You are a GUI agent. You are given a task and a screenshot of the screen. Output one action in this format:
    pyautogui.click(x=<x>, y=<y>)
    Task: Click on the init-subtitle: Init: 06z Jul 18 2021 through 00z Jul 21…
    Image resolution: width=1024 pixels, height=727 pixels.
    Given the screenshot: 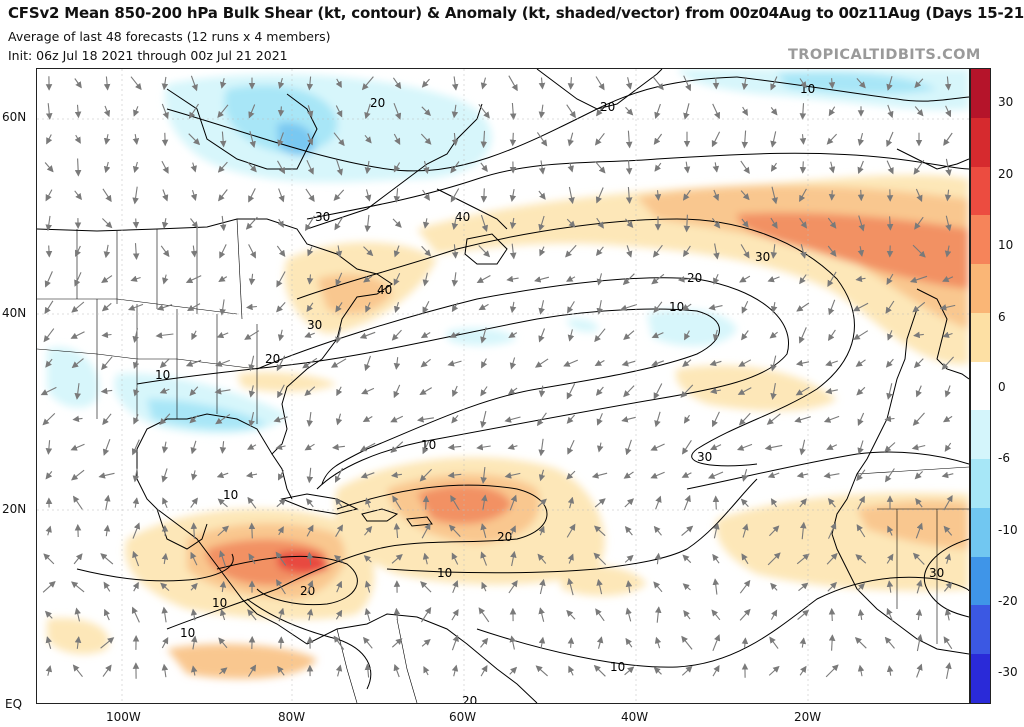 What is the action you would take?
    pyautogui.click(x=148, y=55)
    